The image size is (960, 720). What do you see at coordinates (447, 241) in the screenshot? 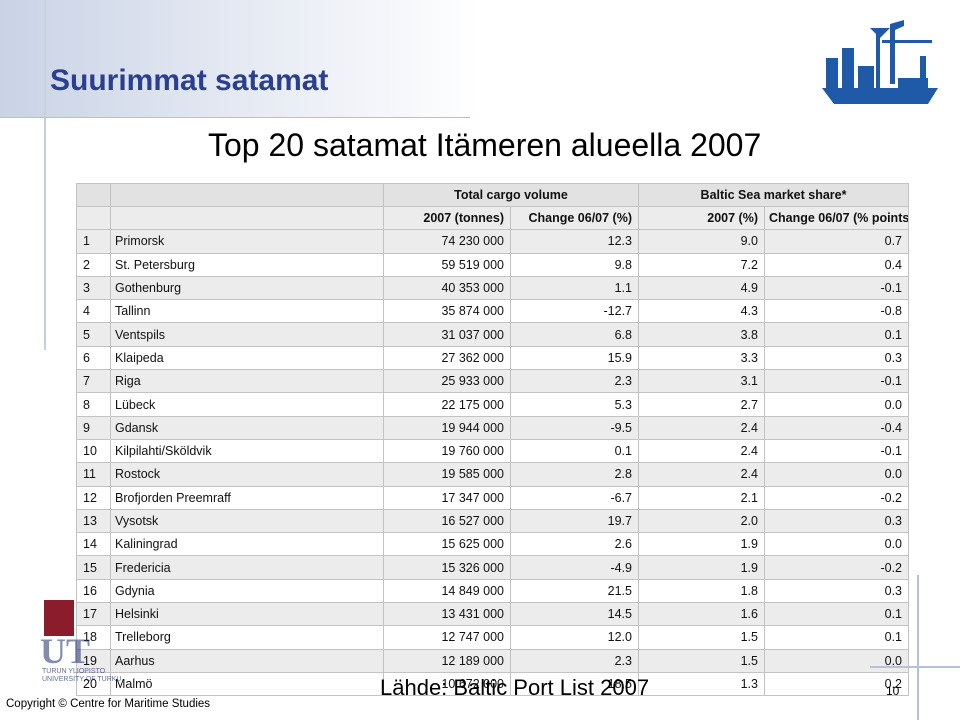
I see `tonnes-cell: 74 230 000` at bounding box center [447, 241].